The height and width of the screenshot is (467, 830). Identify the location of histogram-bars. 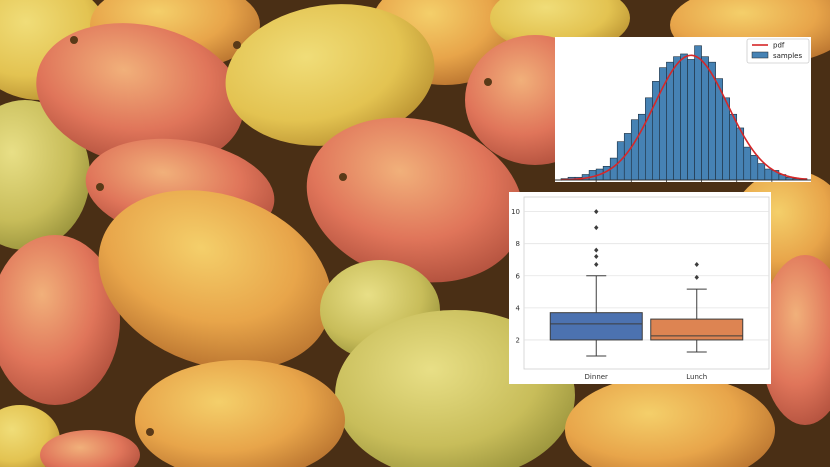
(684, 113).